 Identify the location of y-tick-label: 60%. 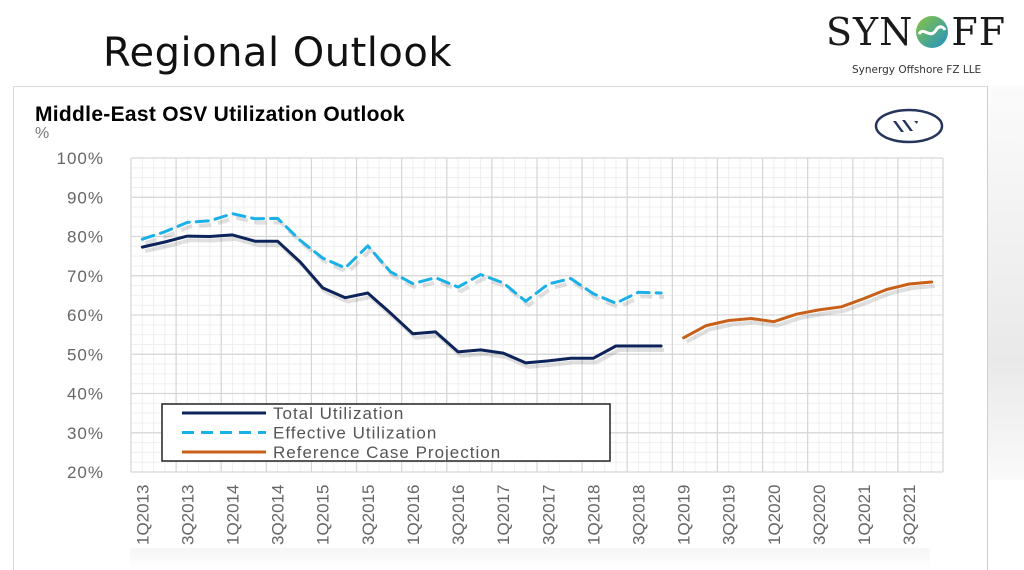
(85, 315).